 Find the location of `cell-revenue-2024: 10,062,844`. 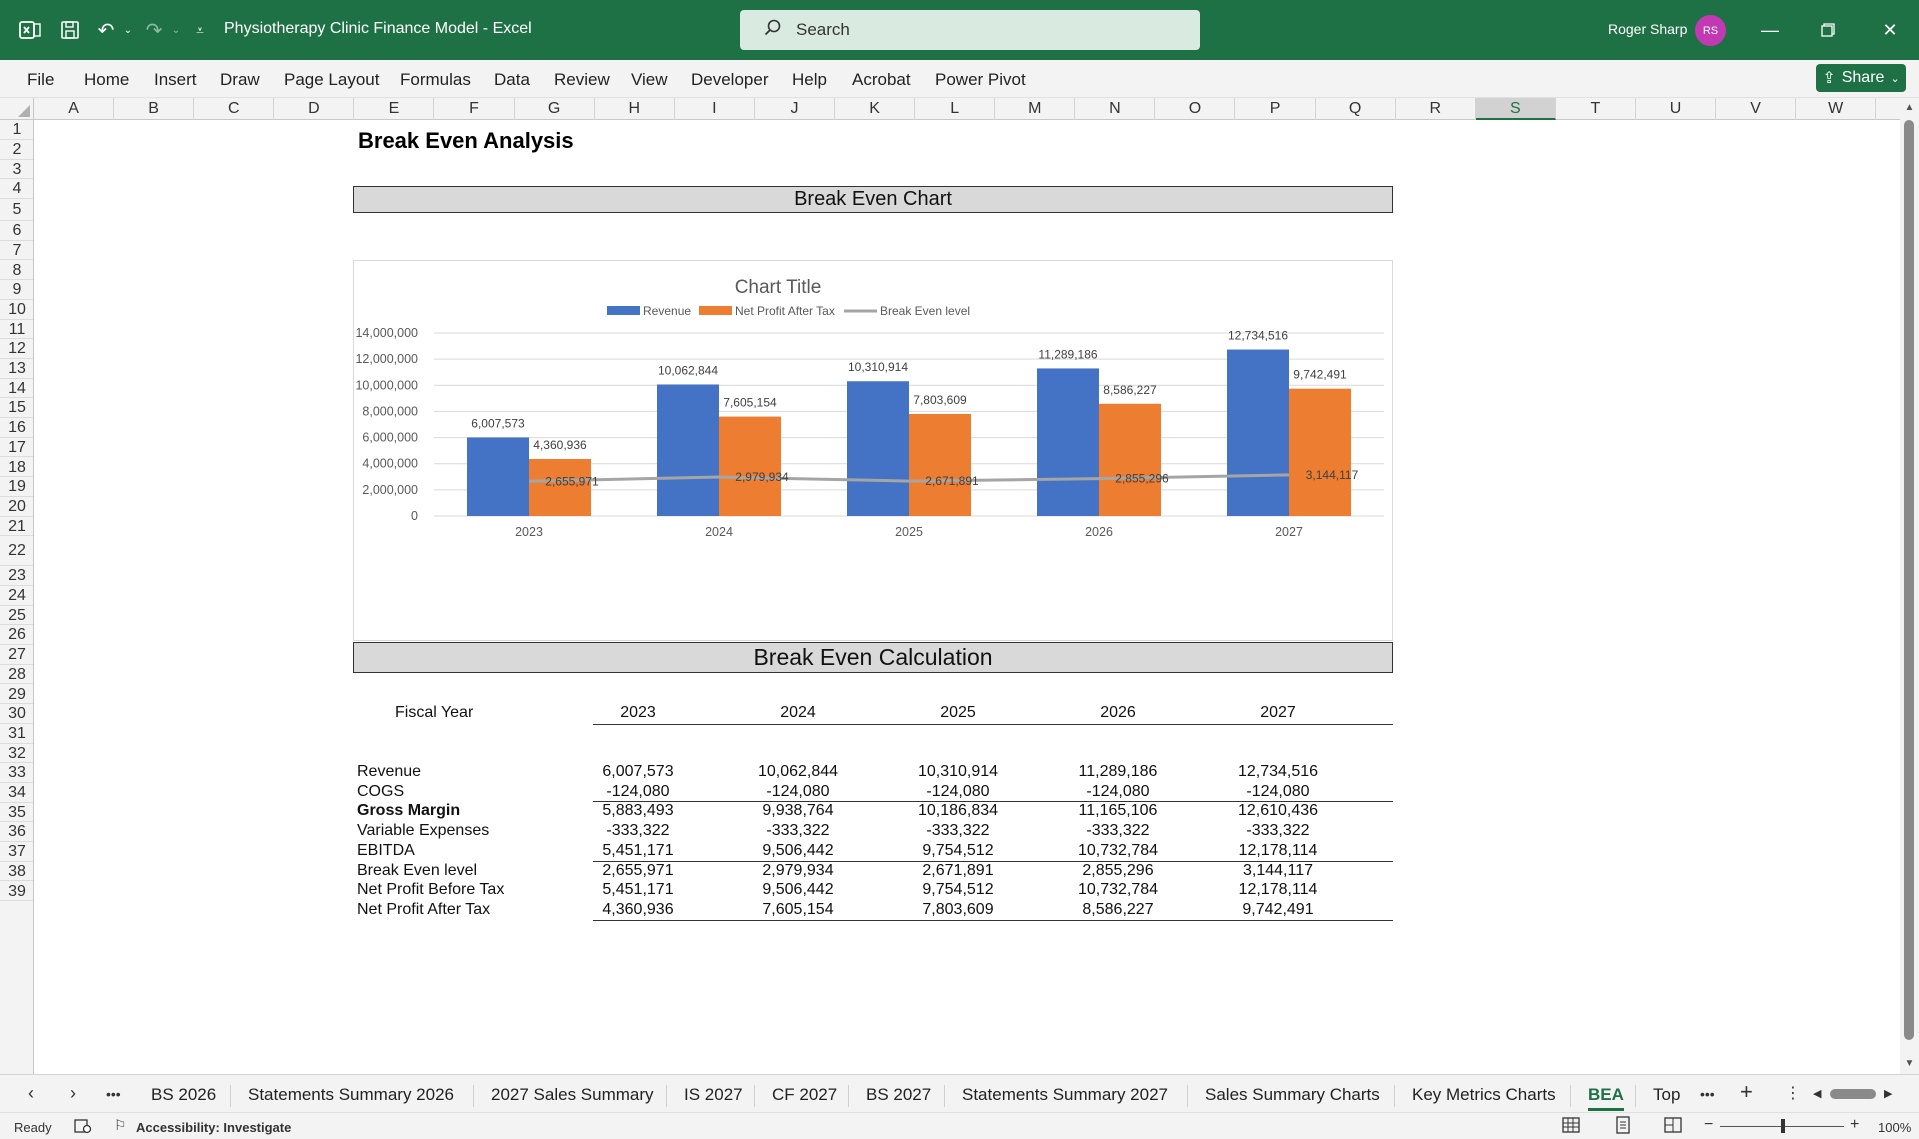

cell-revenue-2024: 10,062,844 is located at coordinates (798, 771).